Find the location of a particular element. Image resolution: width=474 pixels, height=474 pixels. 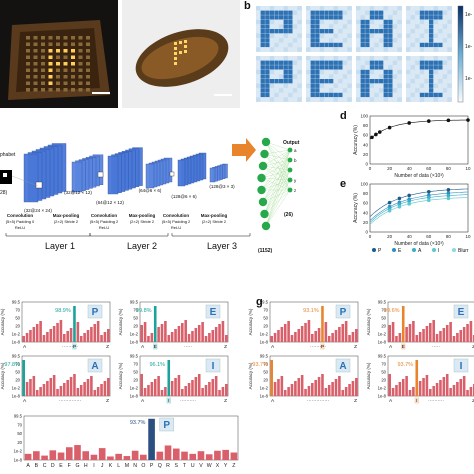

x-tick: 40 is located at coordinates (410, 168).